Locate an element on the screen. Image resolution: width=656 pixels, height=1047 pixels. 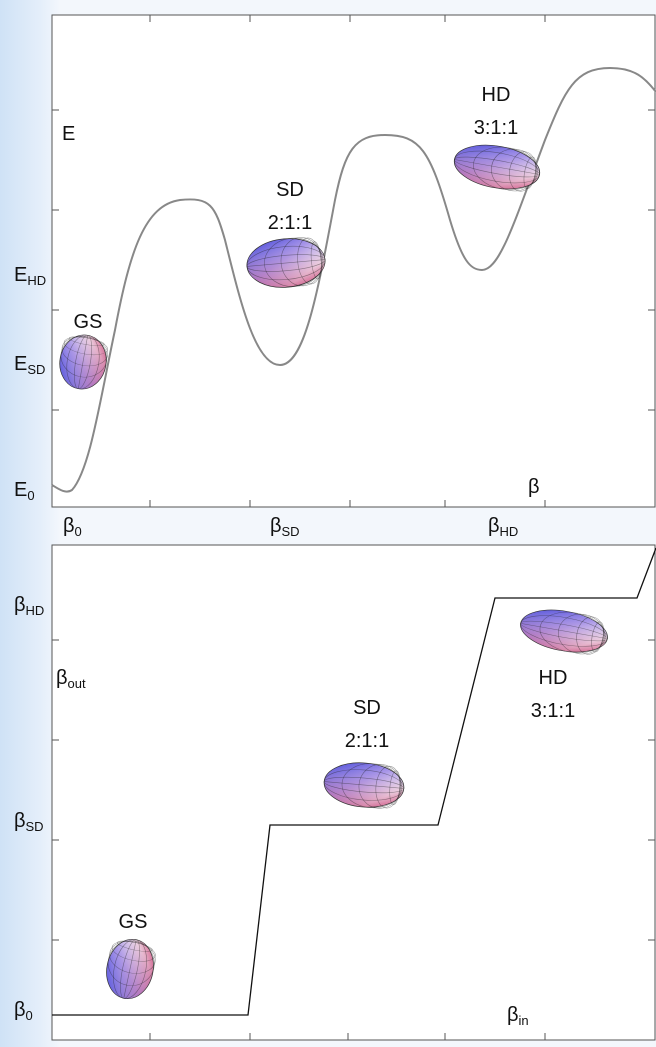
x-label: βSD is located at coordinates (285, 527).